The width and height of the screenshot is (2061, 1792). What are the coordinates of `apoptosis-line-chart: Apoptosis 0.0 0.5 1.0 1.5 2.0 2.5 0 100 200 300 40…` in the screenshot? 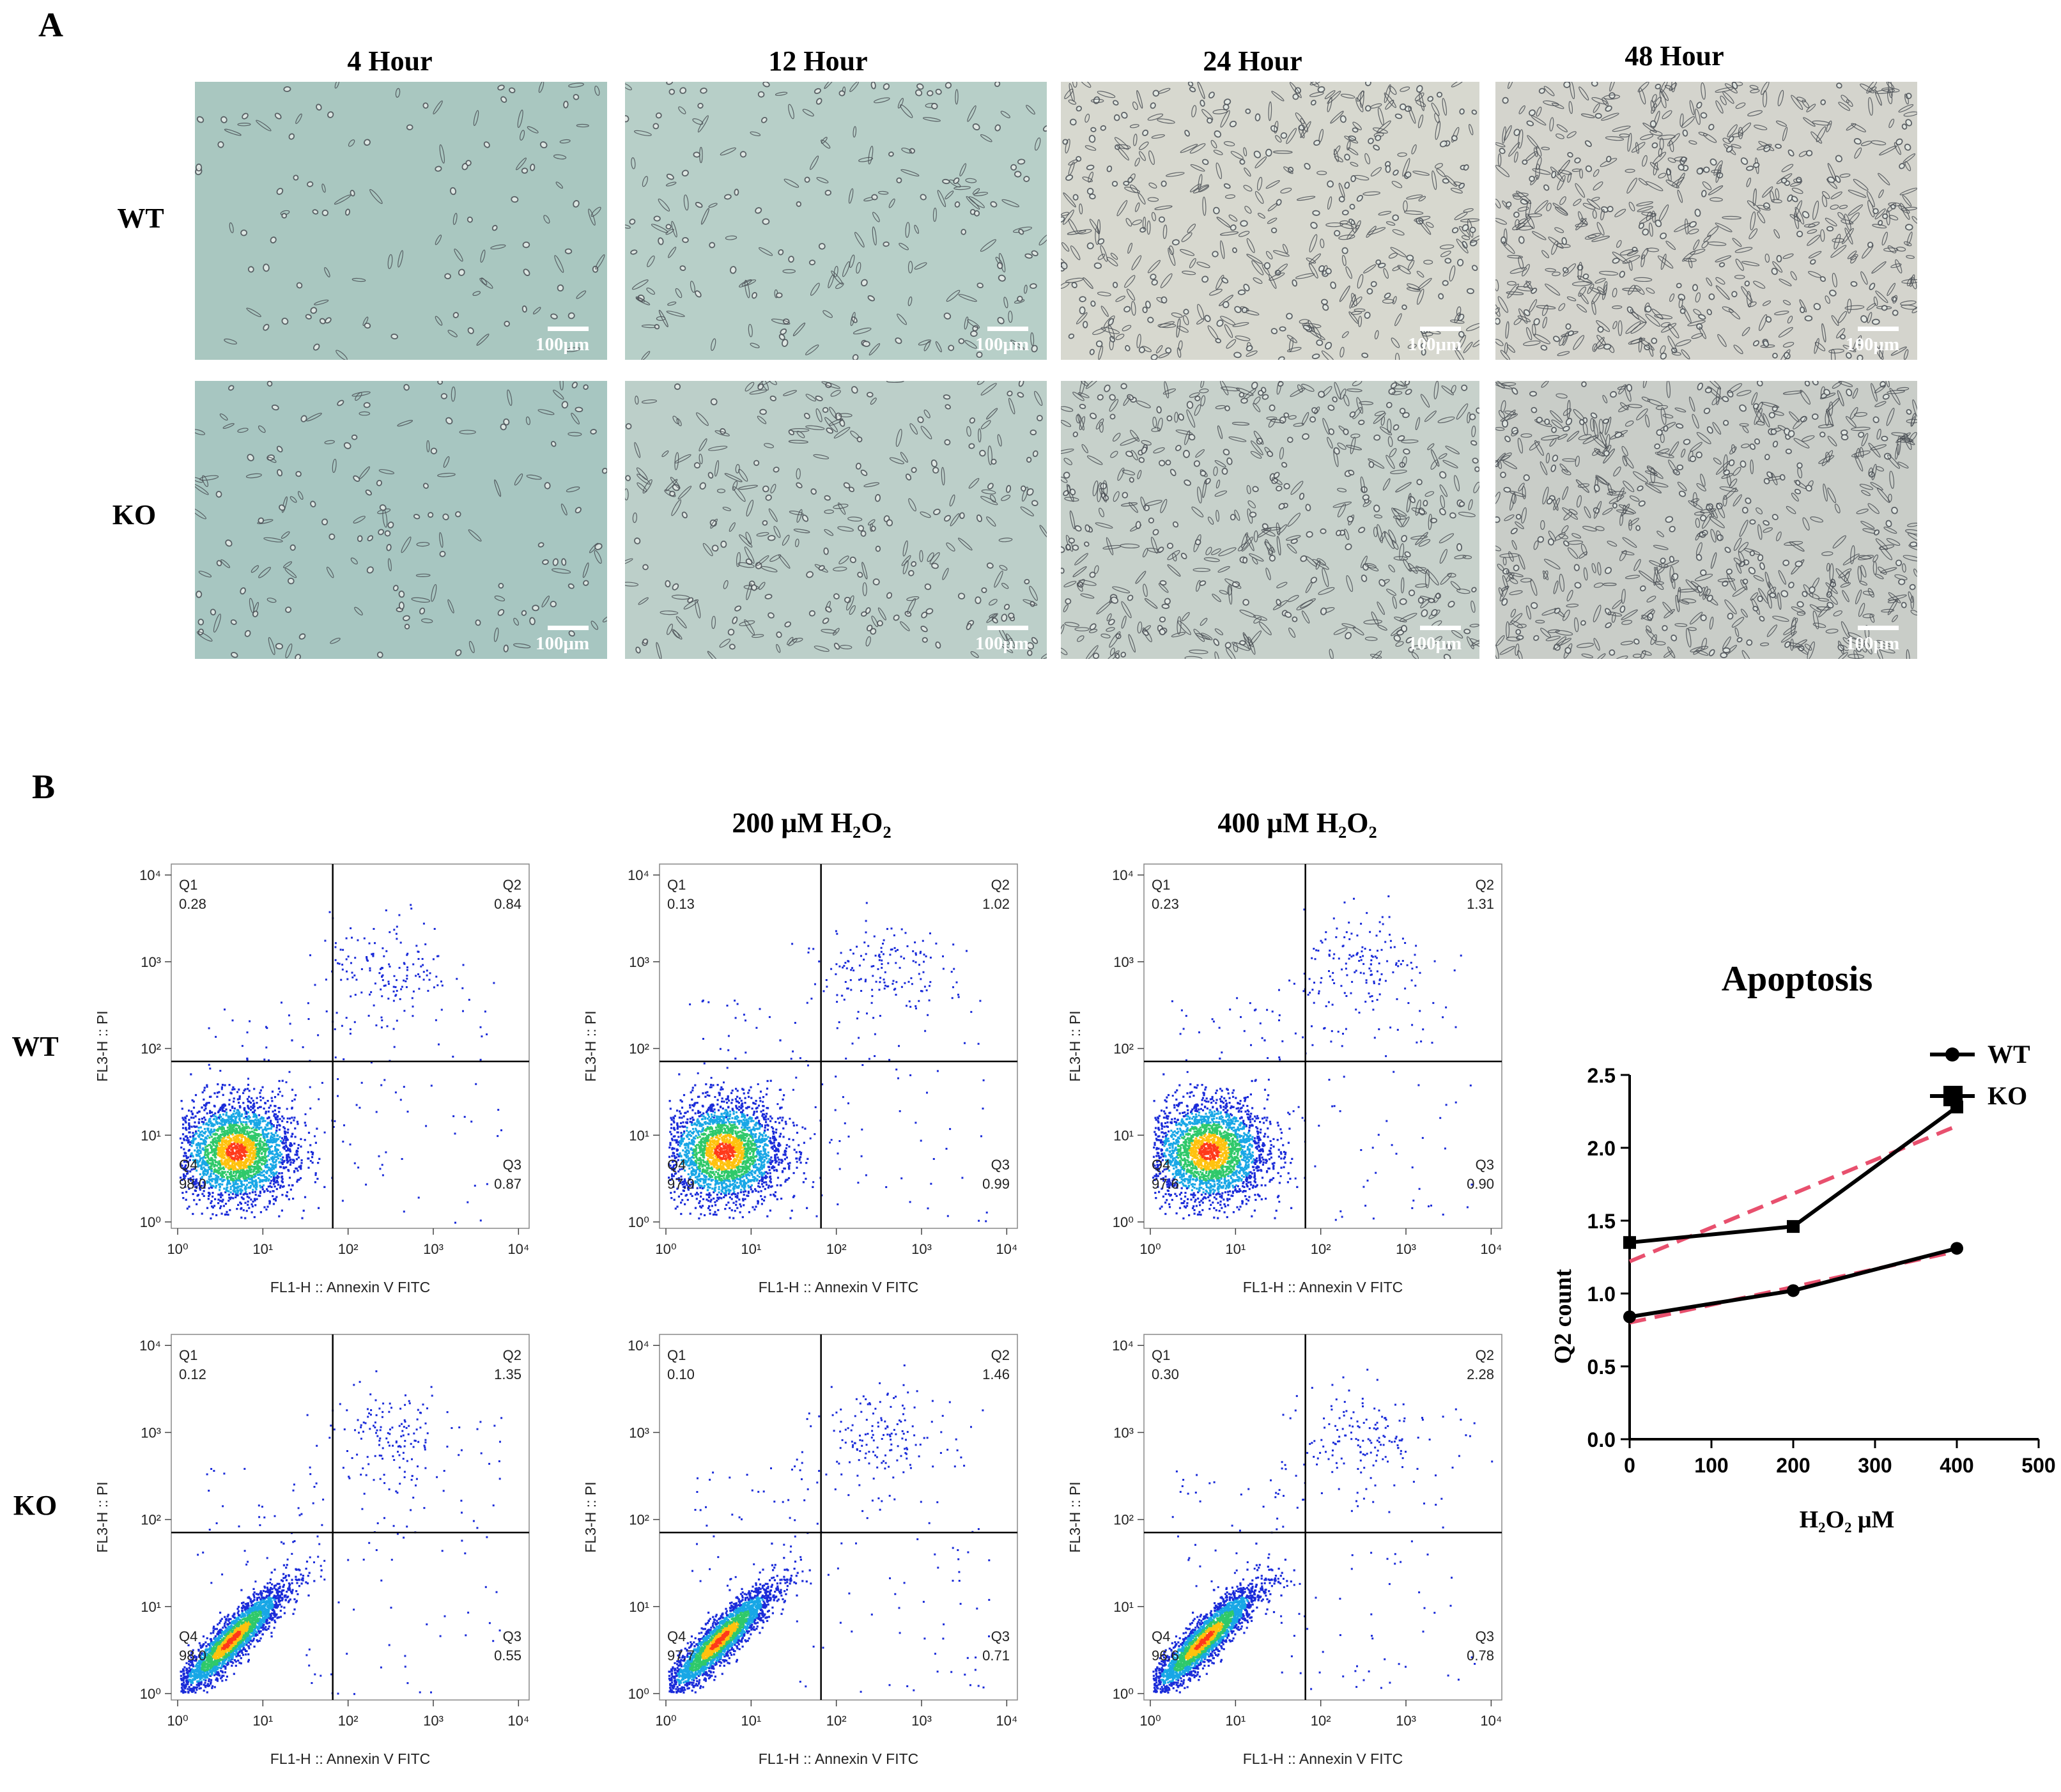 It's located at (1803, 1246).